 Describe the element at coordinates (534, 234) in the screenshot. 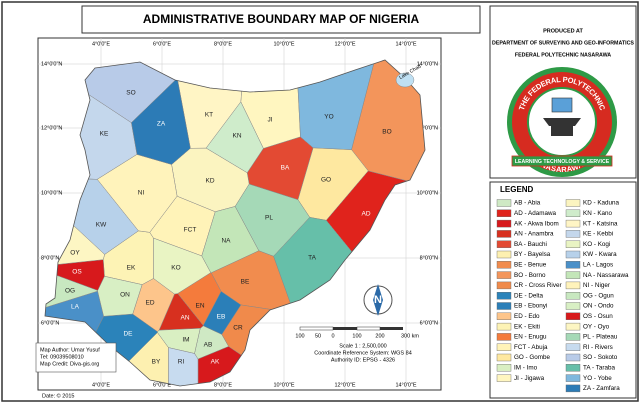

I see `legend-label: AN - Anambra` at that location.